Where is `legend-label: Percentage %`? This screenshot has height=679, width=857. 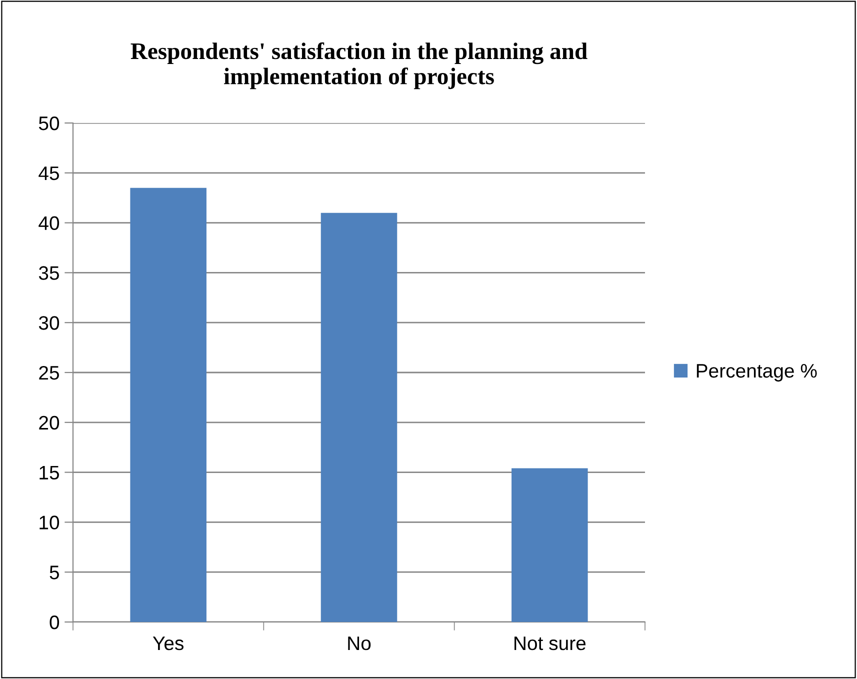
legend-label: Percentage % is located at coordinates (756, 373).